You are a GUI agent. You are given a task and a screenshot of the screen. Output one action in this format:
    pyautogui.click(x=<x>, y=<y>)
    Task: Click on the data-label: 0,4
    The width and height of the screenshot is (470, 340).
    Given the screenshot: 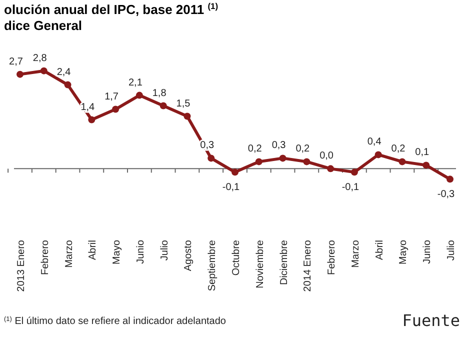 What is the action you would take?
    pyautogui.click(x=374, y=142)
    